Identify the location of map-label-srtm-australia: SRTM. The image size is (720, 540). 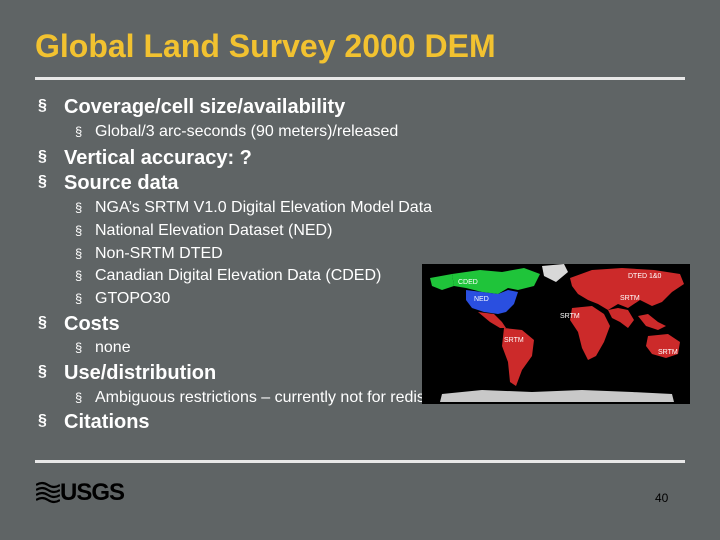
(668, 352).